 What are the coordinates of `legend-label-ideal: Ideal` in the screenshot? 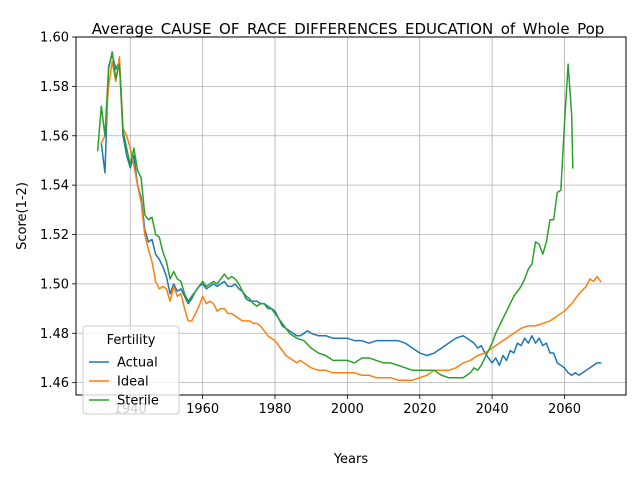 It's located at (133, 382).